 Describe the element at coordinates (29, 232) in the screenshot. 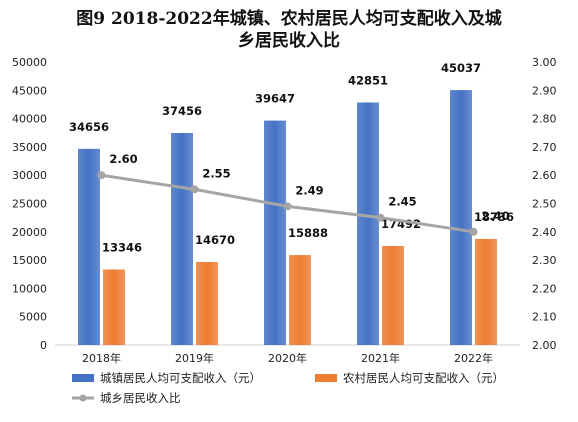

I see `y-left-tick-label: 20000` at that location.